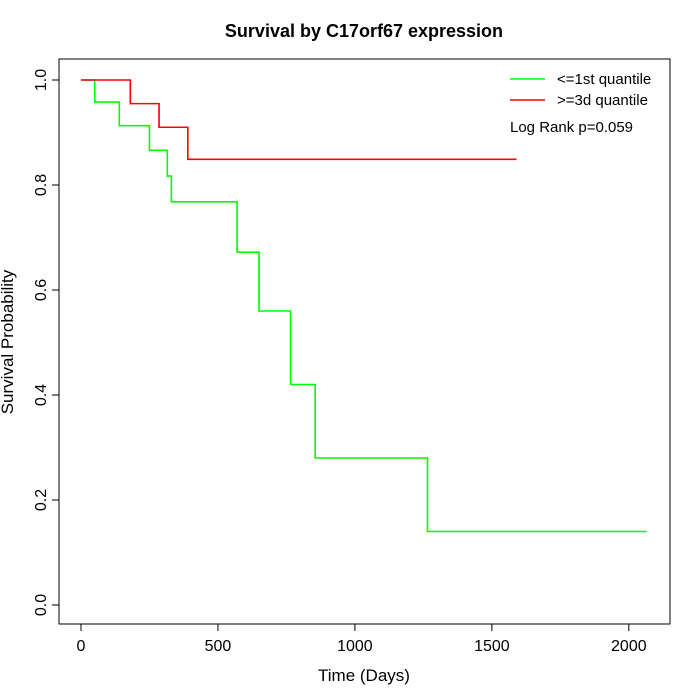 The height and width of the screenshot is (700, 700). I want to click on chart-title: Survival by C17orf67 expression, so click(364, 31).